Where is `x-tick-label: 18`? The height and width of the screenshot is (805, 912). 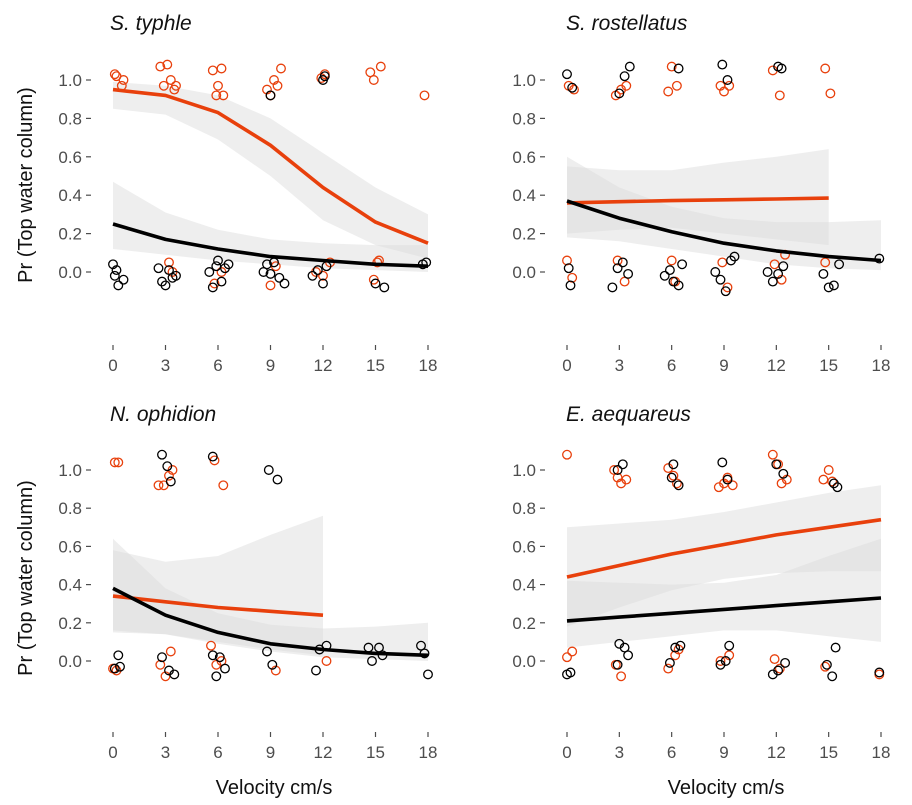
x-tick-label: 18 is located at coordinates (881, 365).